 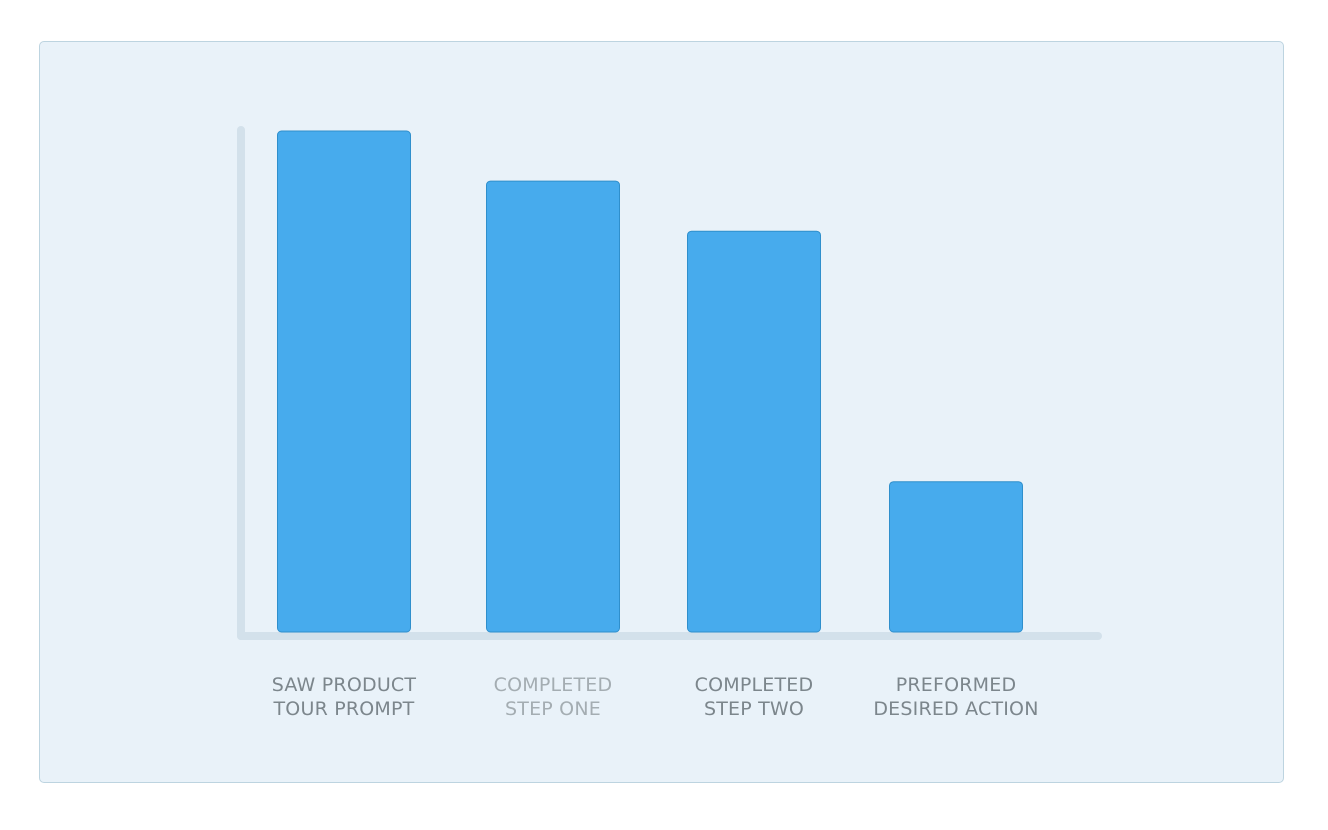 I want to click on category-label-4: PREFORMED DESIRED ACTION, so click(x=955, y=697).